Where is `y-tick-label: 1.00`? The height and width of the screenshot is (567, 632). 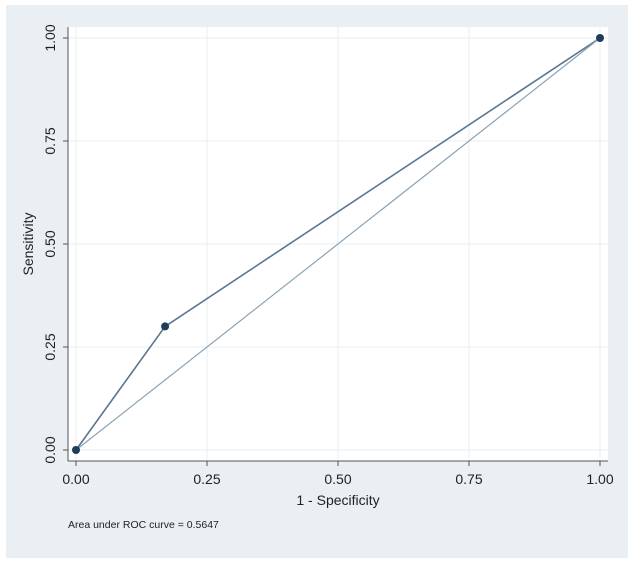 y-tick-label: 1.00 is located at coordinates (50, 37).